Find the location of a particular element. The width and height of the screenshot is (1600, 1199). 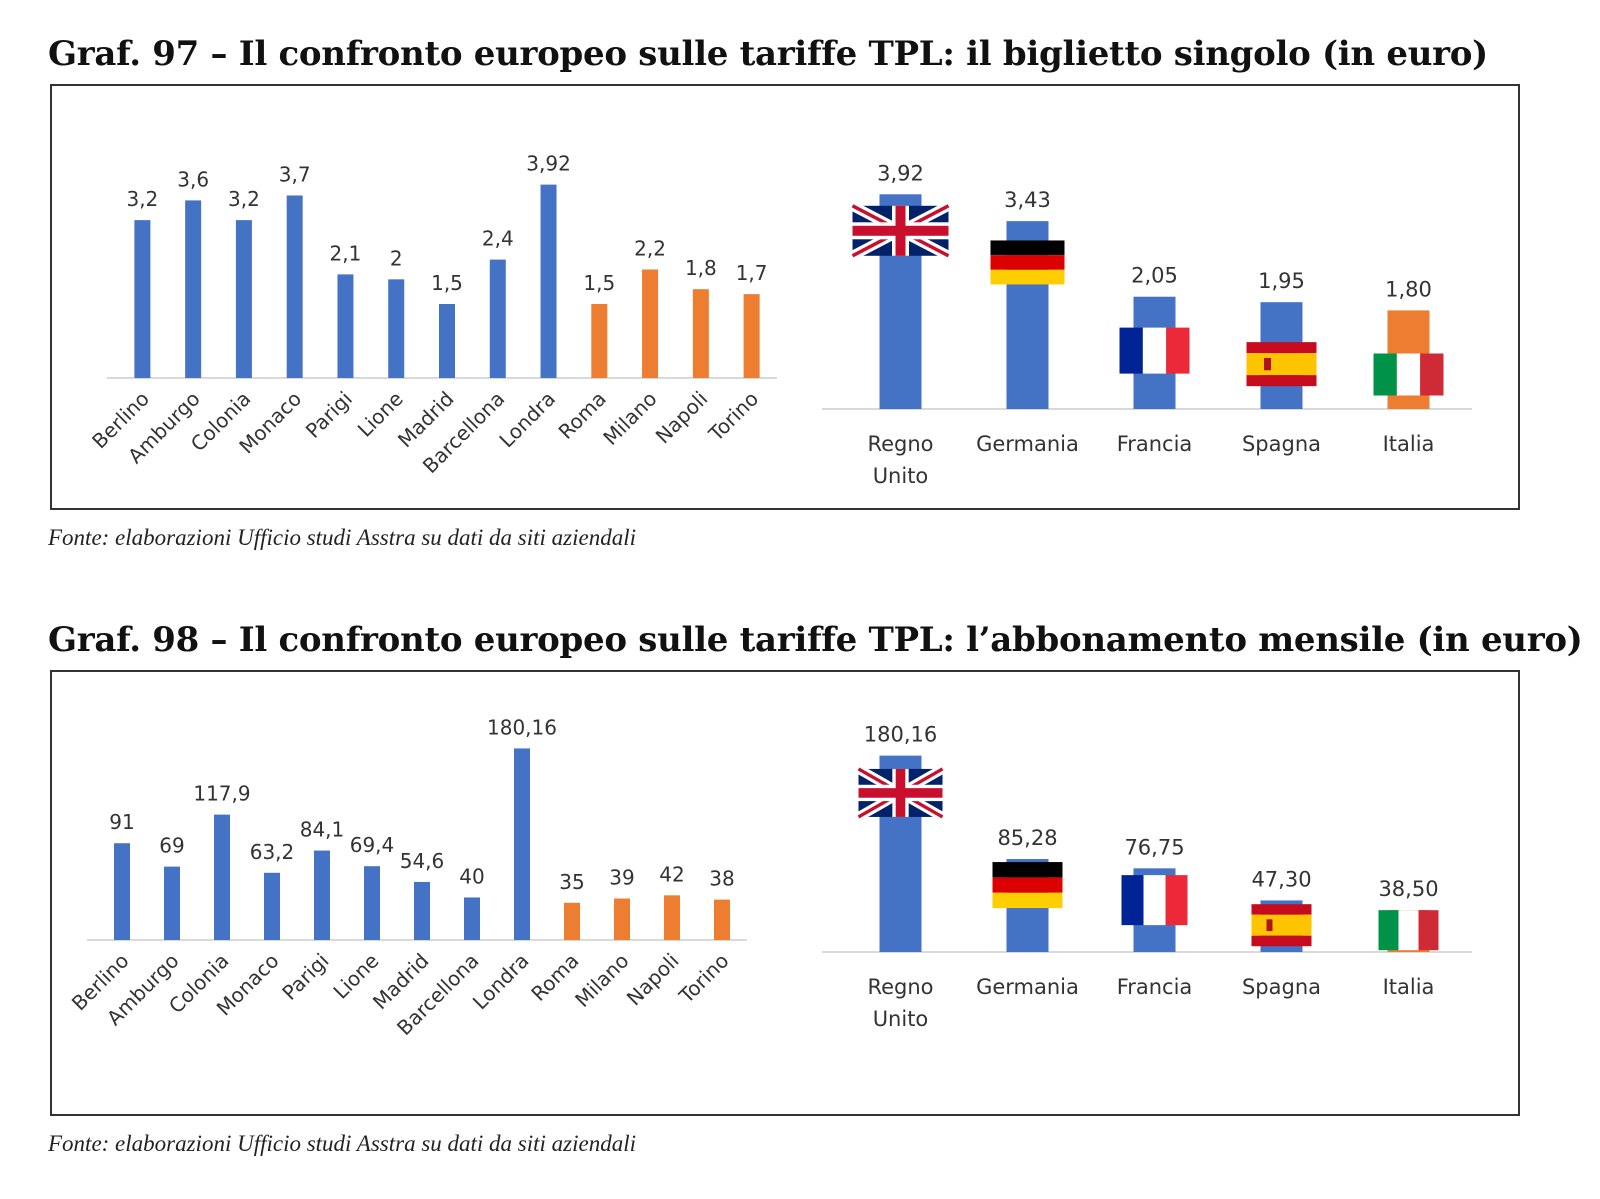

data-label-spagna: 1,95 is located at coordinates (1281, 281).